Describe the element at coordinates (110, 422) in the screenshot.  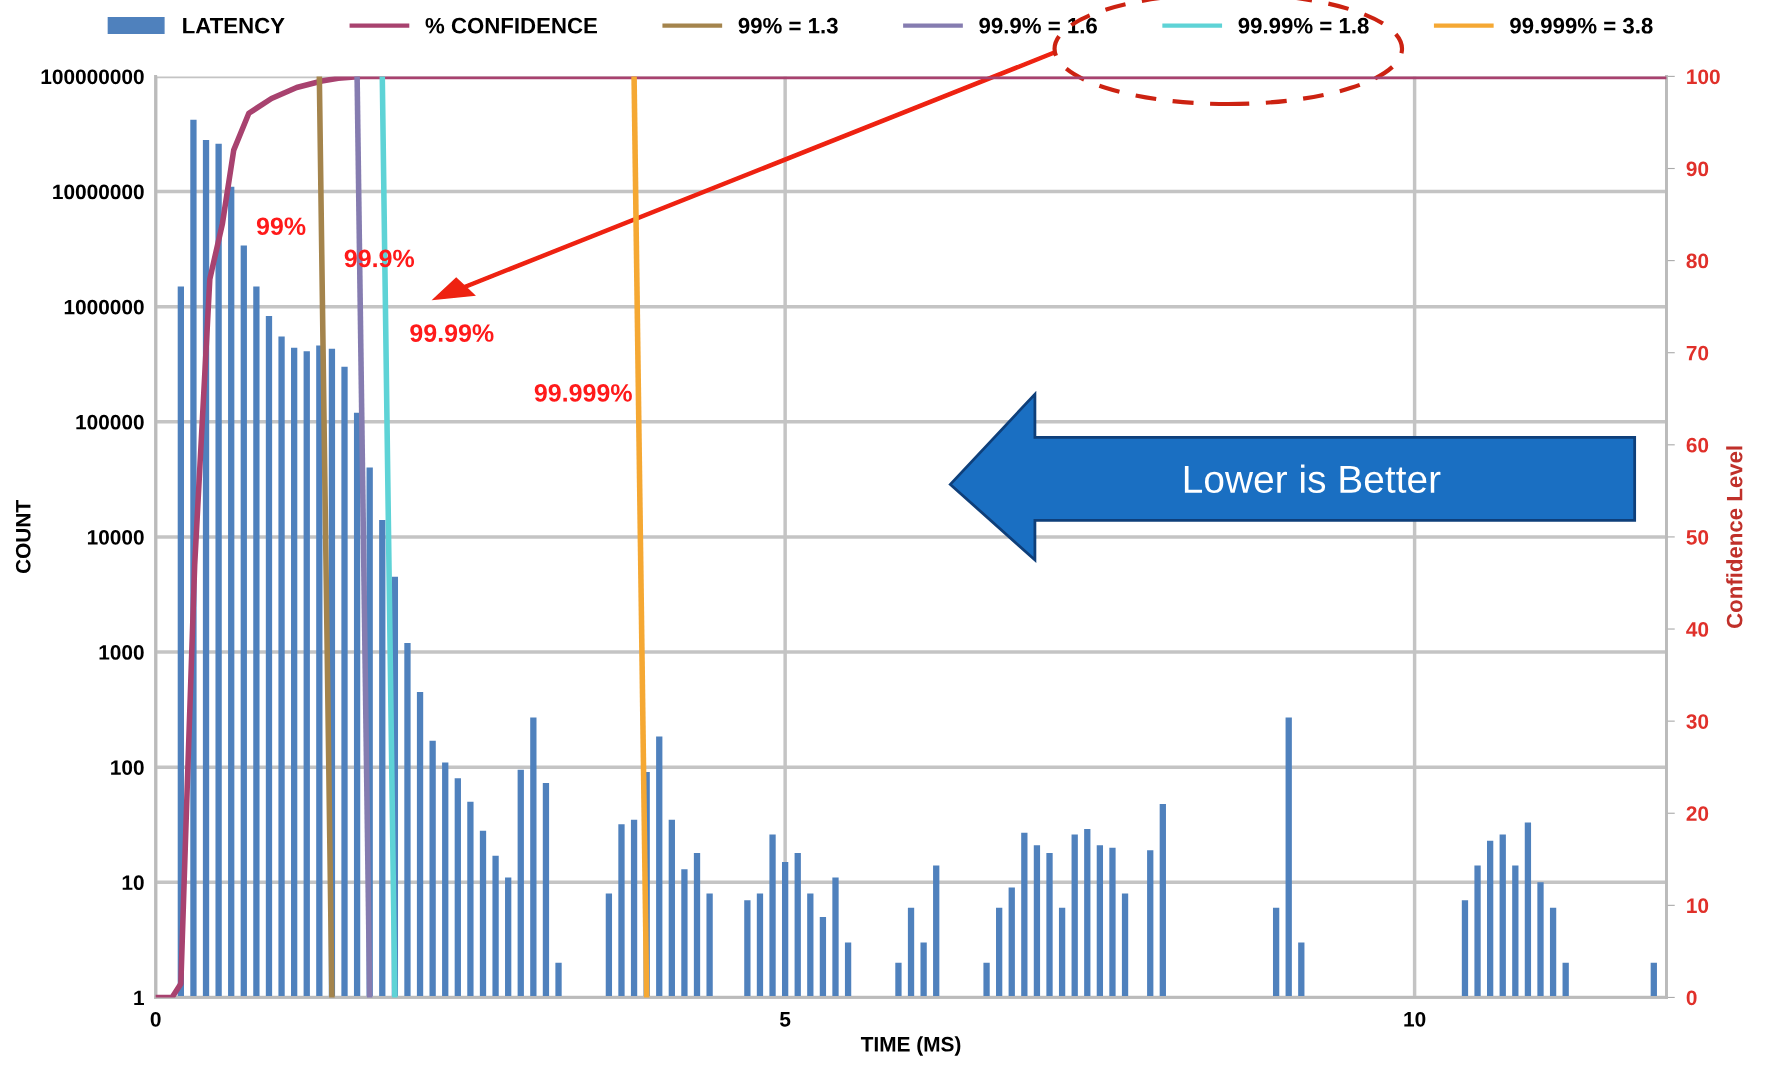
I see `y-tick-label: 100000` at that location.